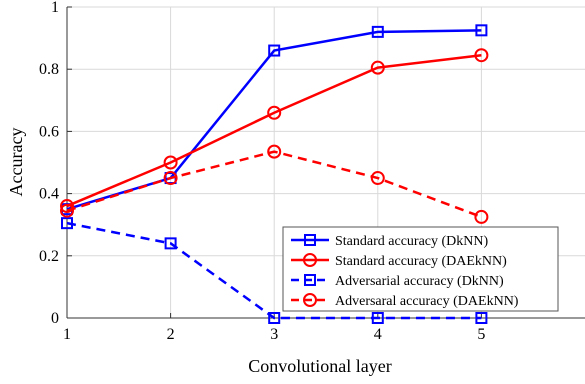  What do you see at coordinates (319, 366) in the screenshot?
I see `x-axis-label: Convolutional layer` at bounding box center [319, 366].